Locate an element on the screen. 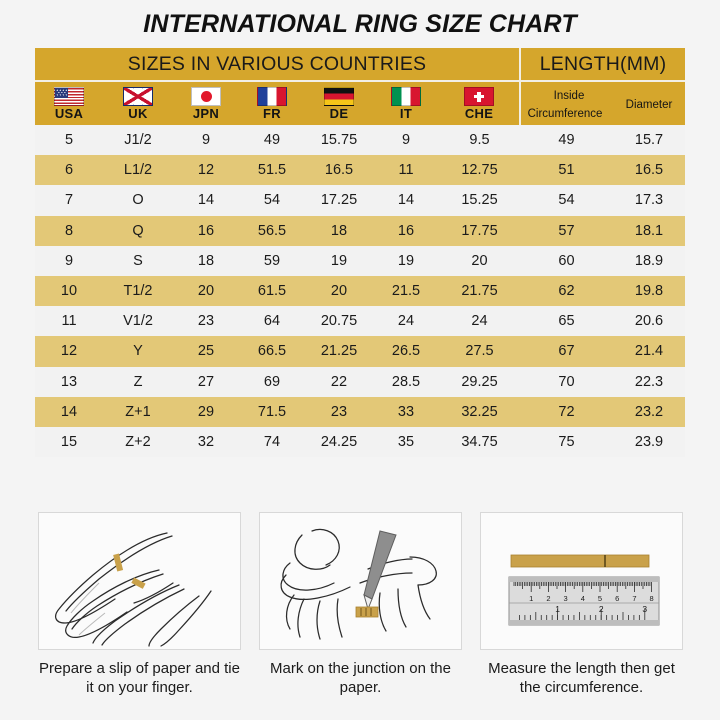  cell-circumference: 62 is located at coordinates (566, 291).